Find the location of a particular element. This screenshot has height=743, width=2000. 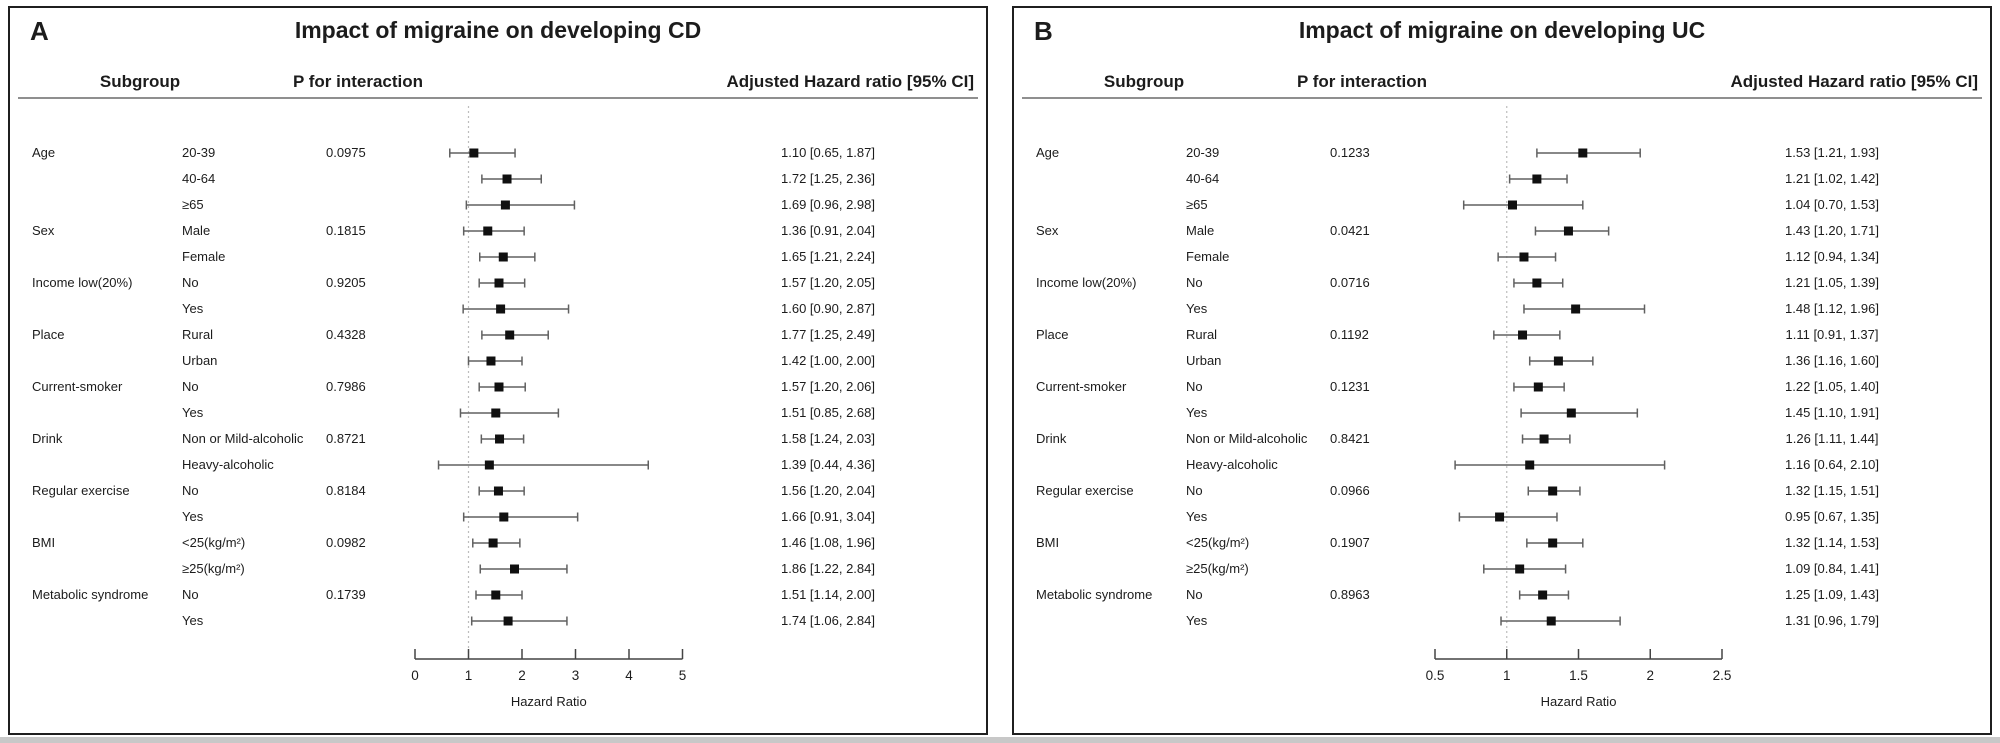

row-hr-ci-value: 1.69 [0.96, 2.98] is located at coordinates (828, 204).